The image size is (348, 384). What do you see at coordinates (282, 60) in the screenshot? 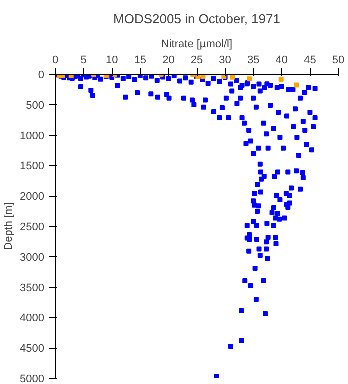
I see `x-tick-label: 40` at bounding box center [282, 60].